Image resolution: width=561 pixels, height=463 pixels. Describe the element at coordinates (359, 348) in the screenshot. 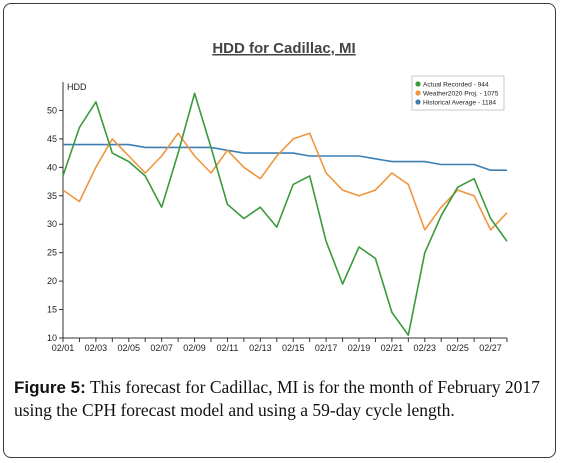

I see `x-tick-label: 02/19` at that location.